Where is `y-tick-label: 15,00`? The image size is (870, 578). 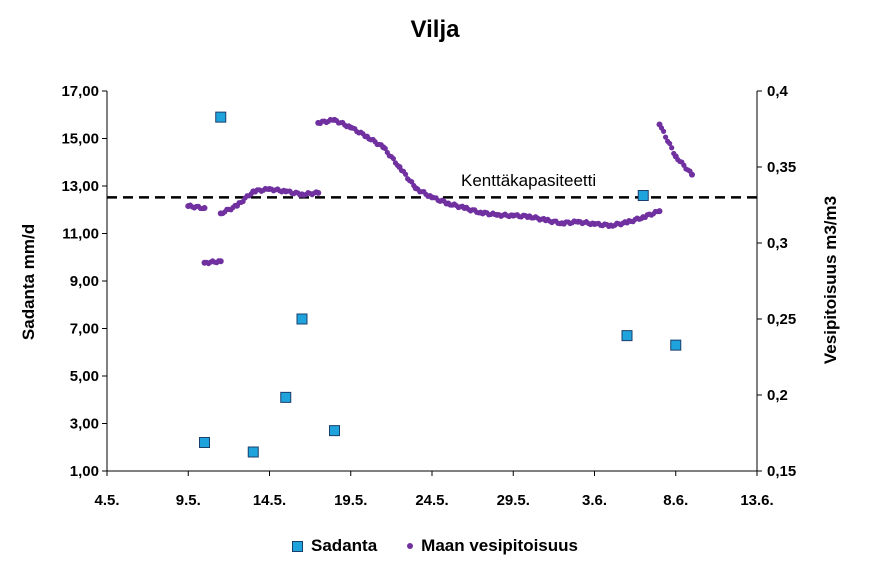
y-tick-label: 15,00 is located at coordinates (80, 139).